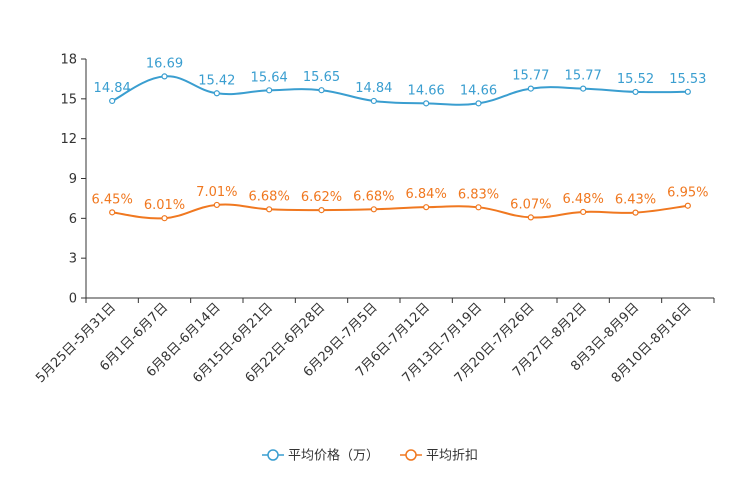 Image resolution: width=744 pixels, height=496 pixels. I want to click on y-tick-label: 9, so click(73, 179).